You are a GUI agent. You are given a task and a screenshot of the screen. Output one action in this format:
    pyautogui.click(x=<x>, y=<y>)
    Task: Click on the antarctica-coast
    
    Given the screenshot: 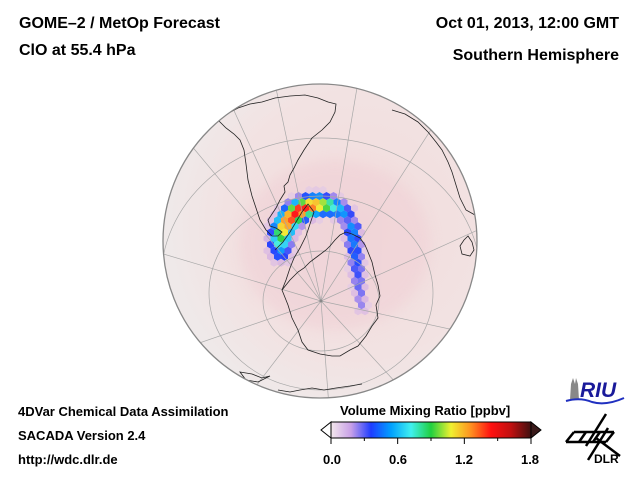 What is the action you would take?
    pyautogui.click(x=331, y=294)
    